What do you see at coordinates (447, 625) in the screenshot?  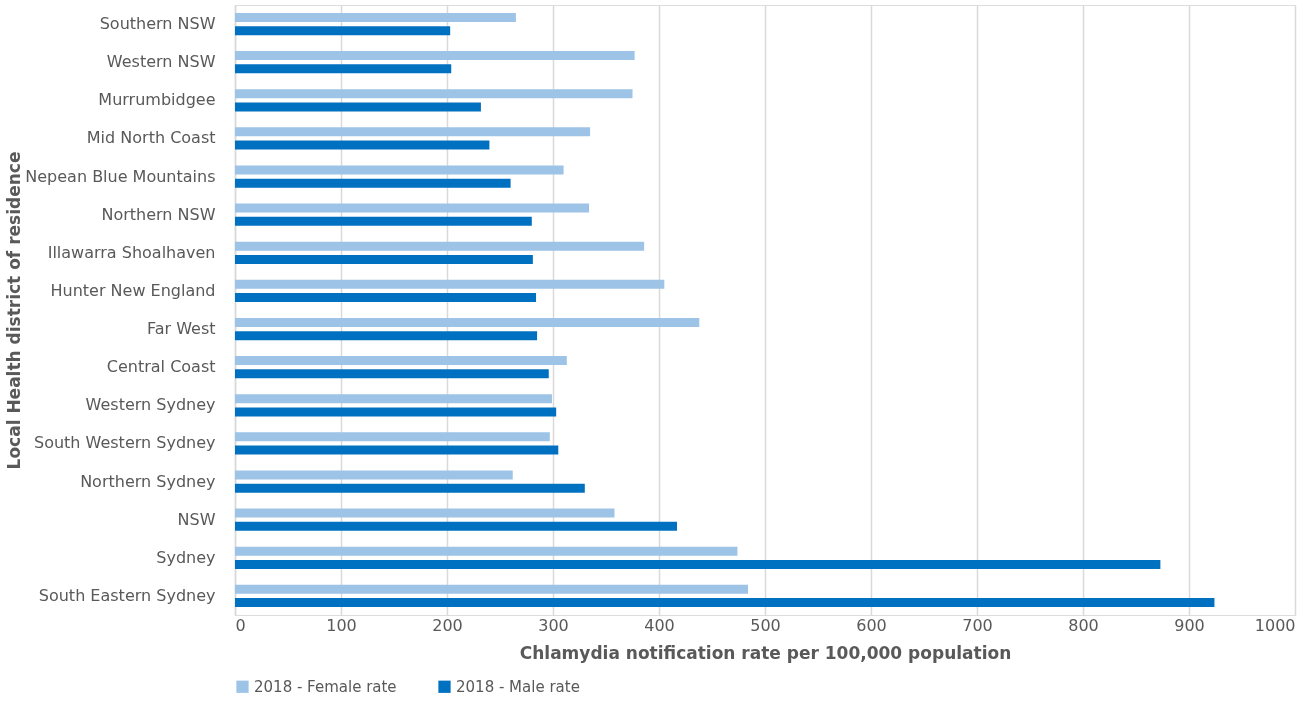 I see `x-tick-label: 200` at bounding box center [447, 625].